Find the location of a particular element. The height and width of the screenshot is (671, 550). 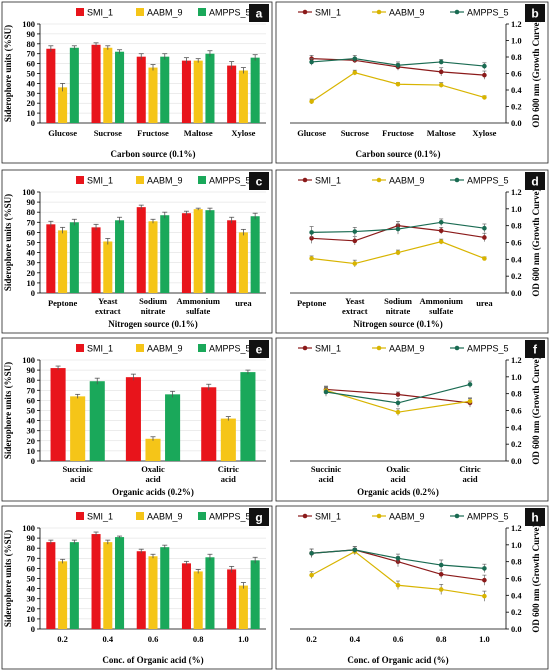

y-tick-label: 60 is located at coordinates (31, 400).